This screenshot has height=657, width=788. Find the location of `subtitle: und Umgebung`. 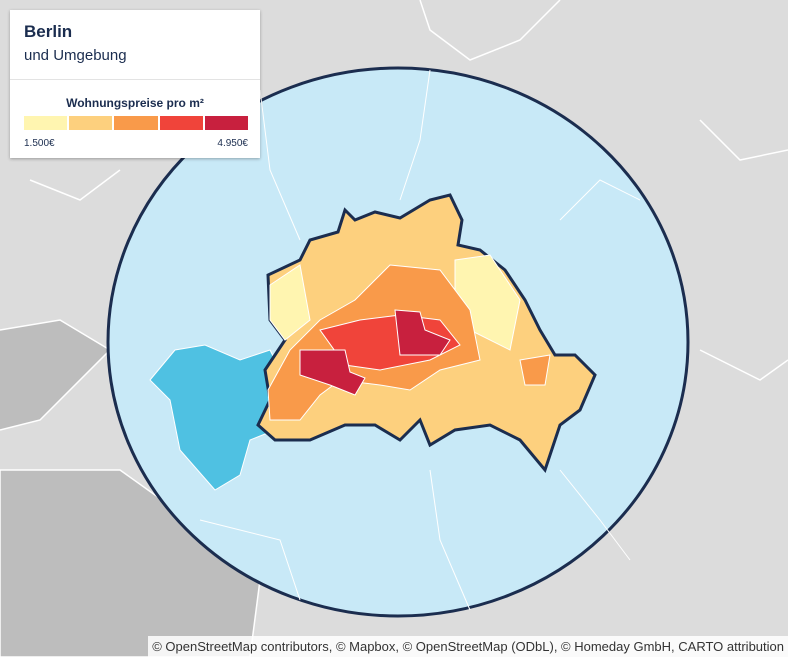

subtitle: und Umgebung is located at coordinates (75, 55).